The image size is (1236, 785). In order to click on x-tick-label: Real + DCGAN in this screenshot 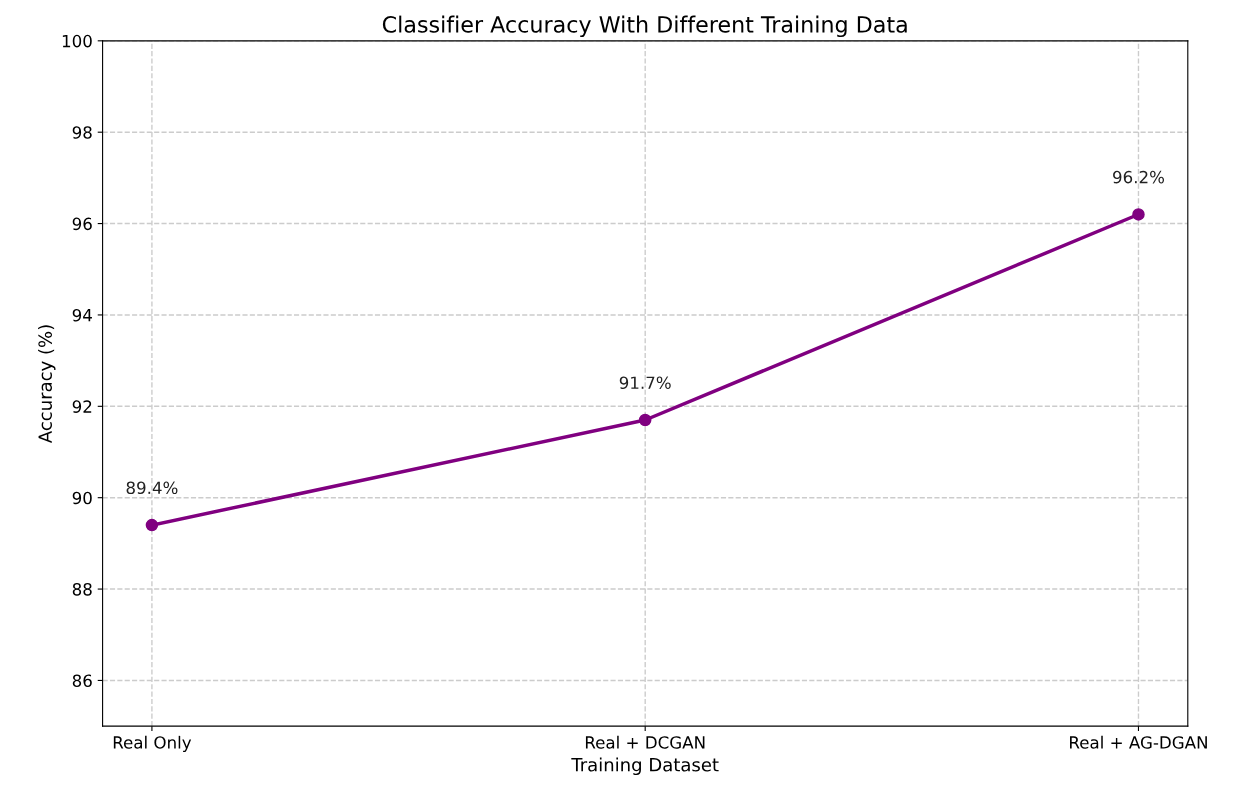, I will do `click(645, 742)`.